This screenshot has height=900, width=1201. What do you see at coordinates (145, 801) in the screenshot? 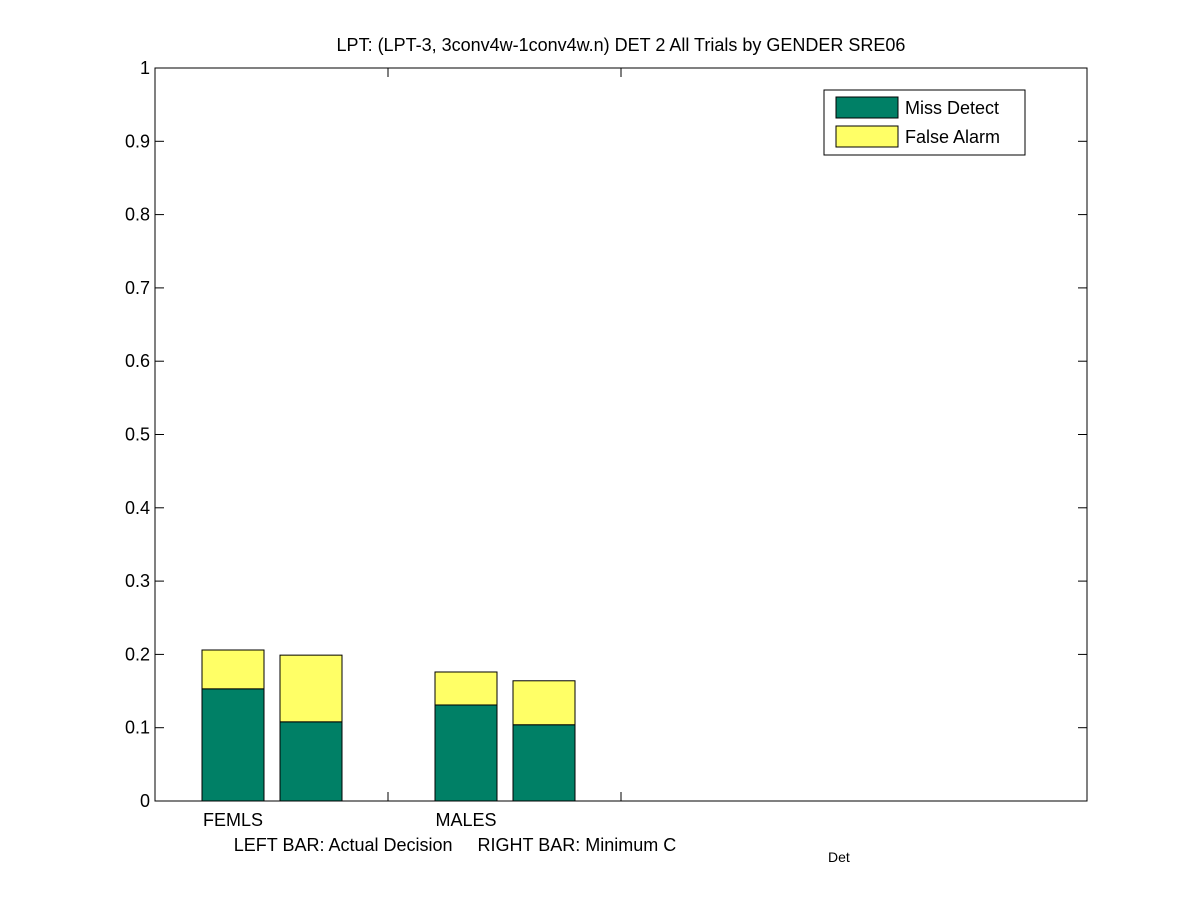
I see `y-tick-label: 0` at bounding box center [145, 801].